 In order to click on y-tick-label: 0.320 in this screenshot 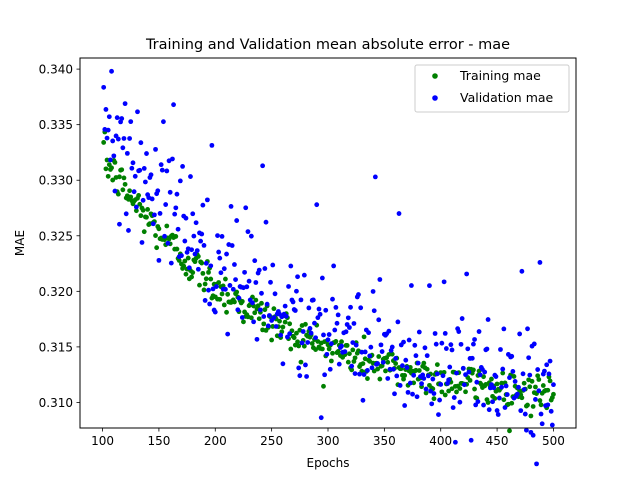, I will do `click(56, 292)`.